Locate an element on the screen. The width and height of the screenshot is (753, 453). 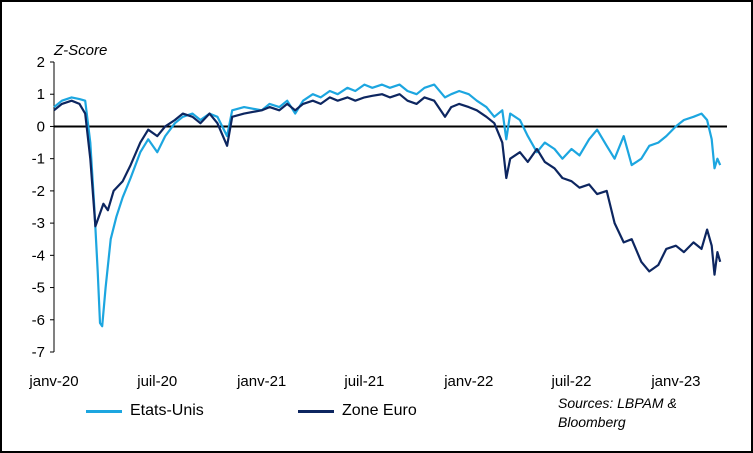
y-tick-label: -3 is located at coordinates (38, 223).